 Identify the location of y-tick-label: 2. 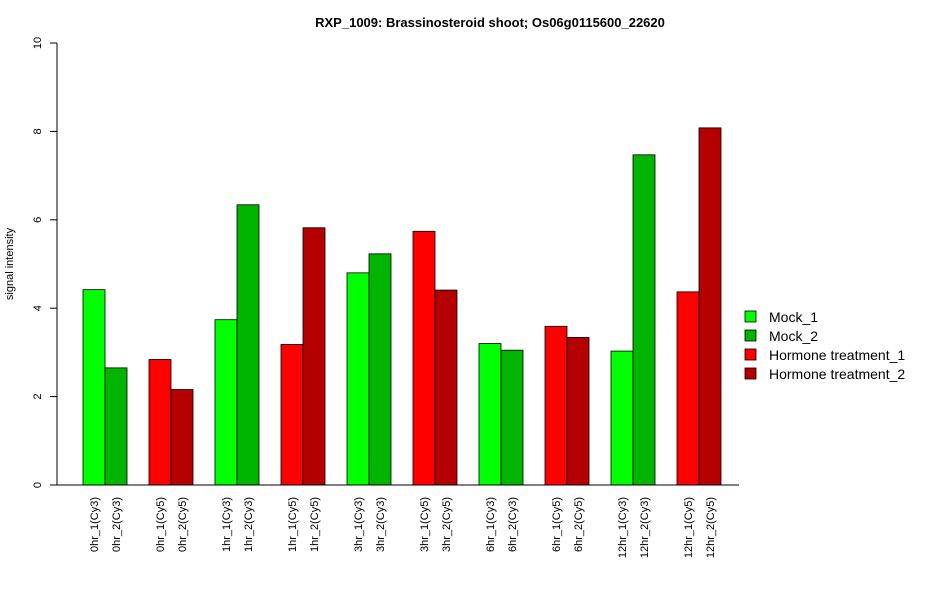
(38, 397).